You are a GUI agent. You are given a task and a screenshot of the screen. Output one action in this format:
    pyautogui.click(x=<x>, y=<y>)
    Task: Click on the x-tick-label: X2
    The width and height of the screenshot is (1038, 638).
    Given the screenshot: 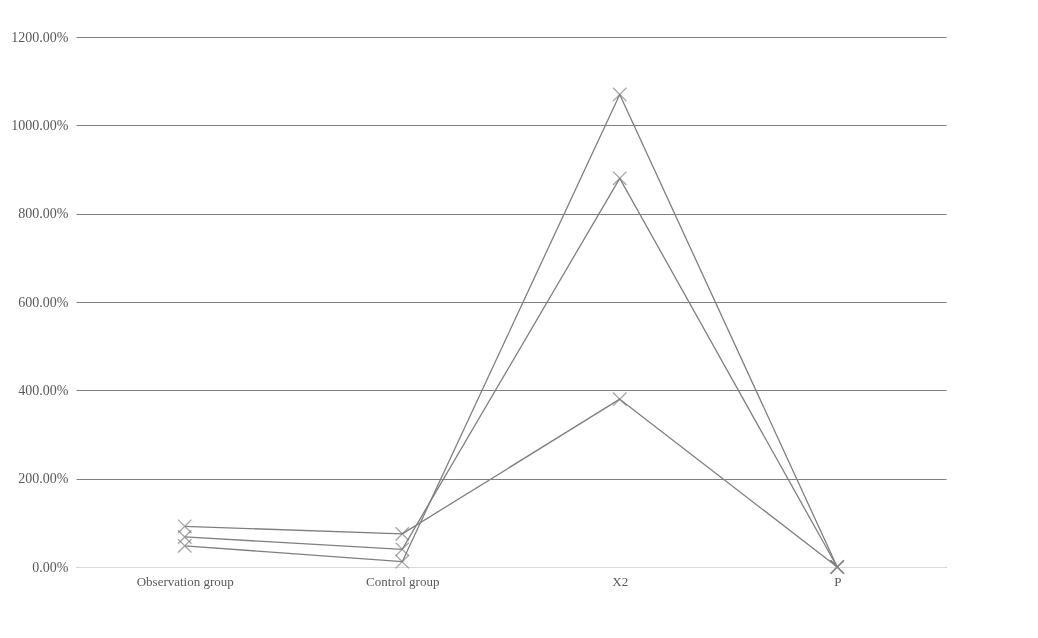 What is the action you would take?
    pyautogui.click(x=620, y=581)
    